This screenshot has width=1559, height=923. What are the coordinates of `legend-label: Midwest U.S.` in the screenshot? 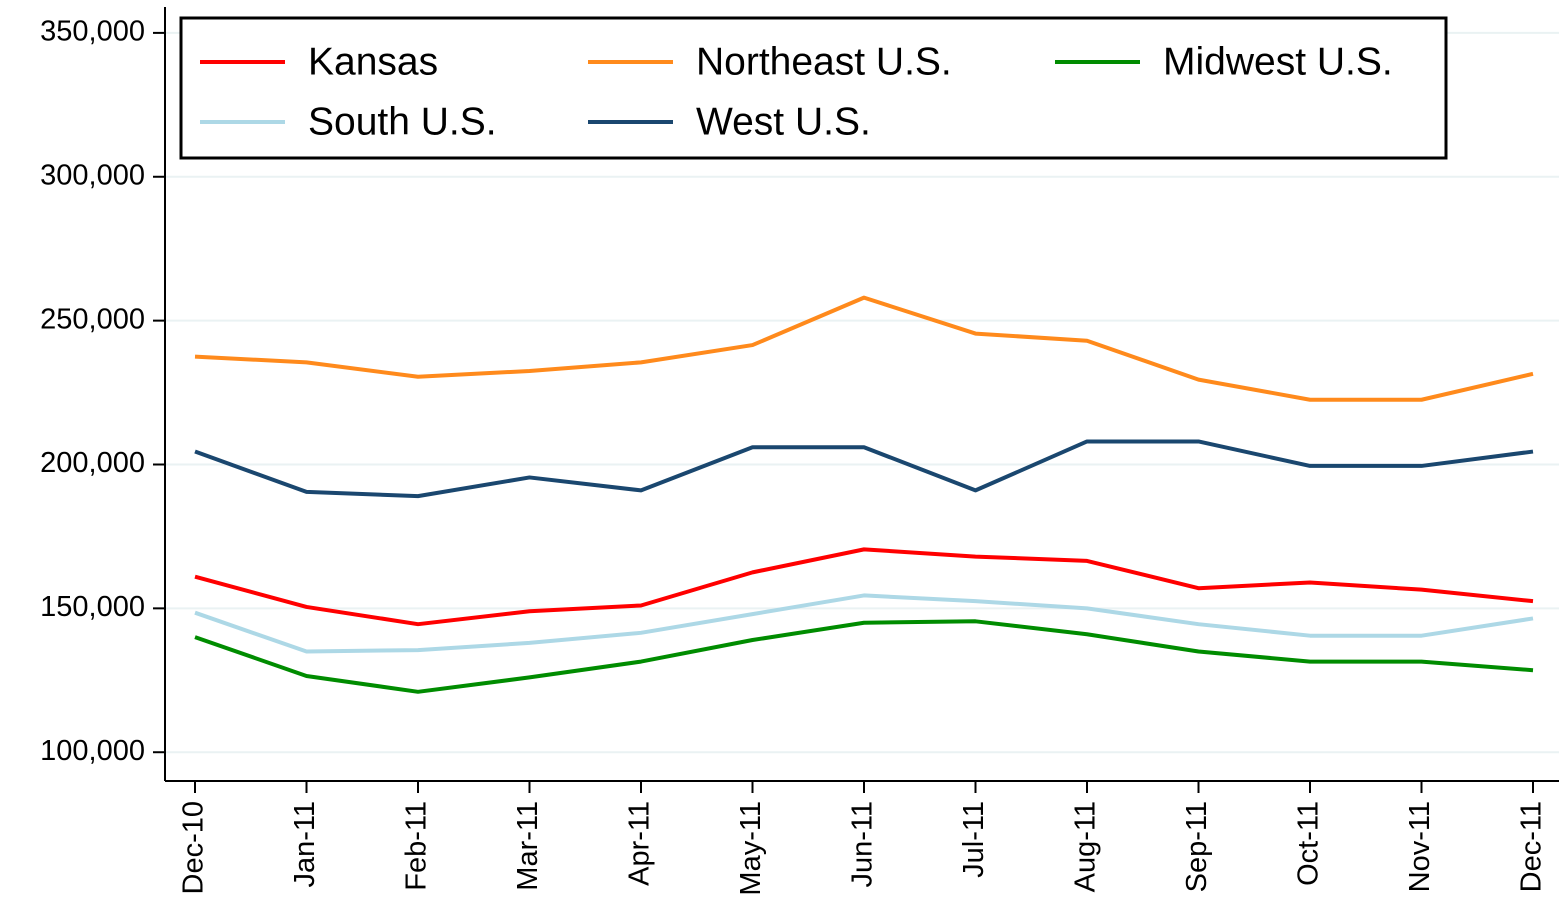 It's located at (1278, 61).